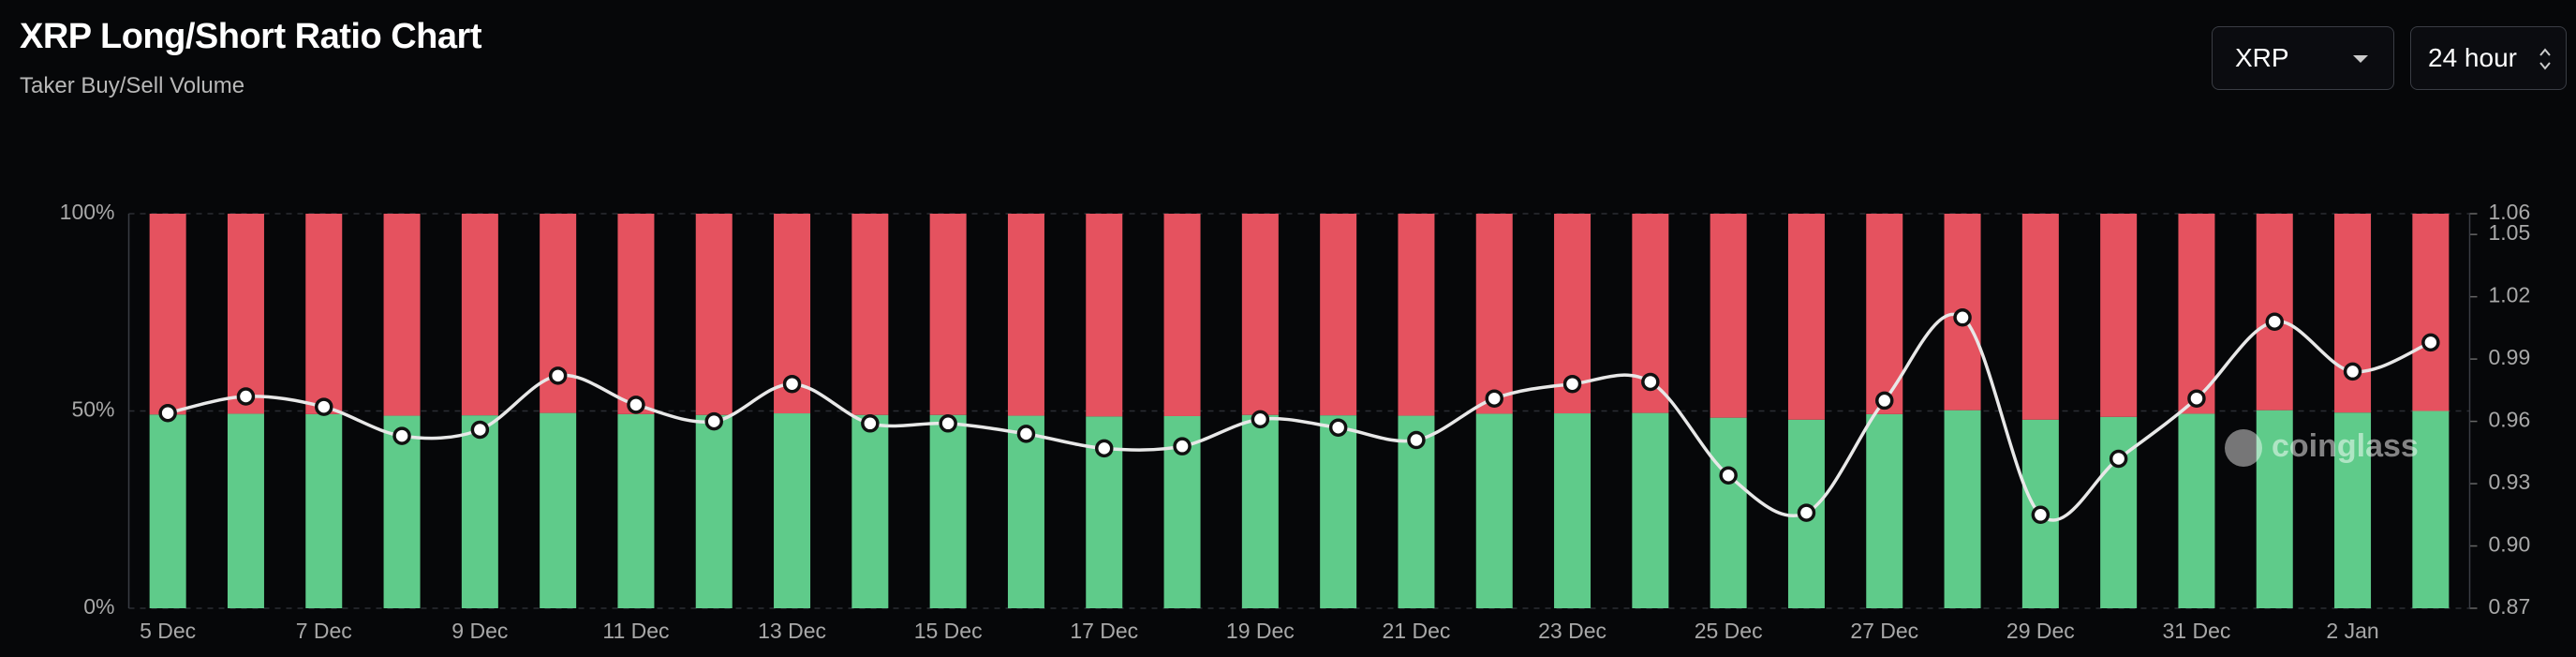 Image resolution: width=2576 pixels, height=657 pixels. What do you see at coordinates (792, 631) in the screenshot?
I see `x-tick-label: 13 Dec` at bounding box center [792, 631].